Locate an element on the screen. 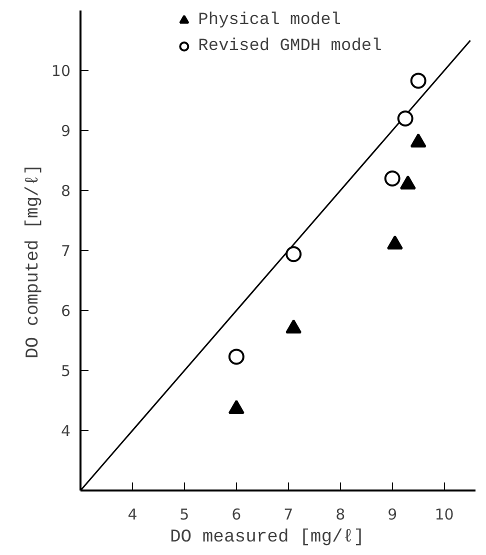 The image size is (486, 555). legend-label: Physical model is located at coordinates (270, 20).